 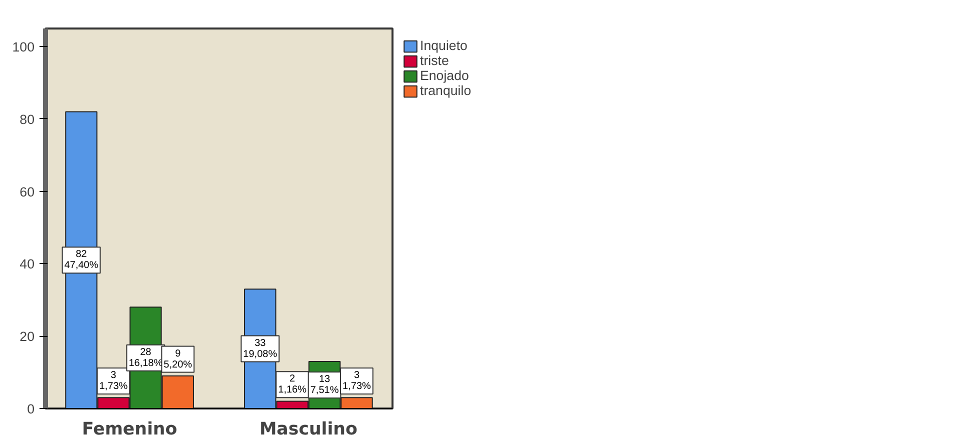 I want to click on y-tick-label: 60, so click(x=27, y=192).